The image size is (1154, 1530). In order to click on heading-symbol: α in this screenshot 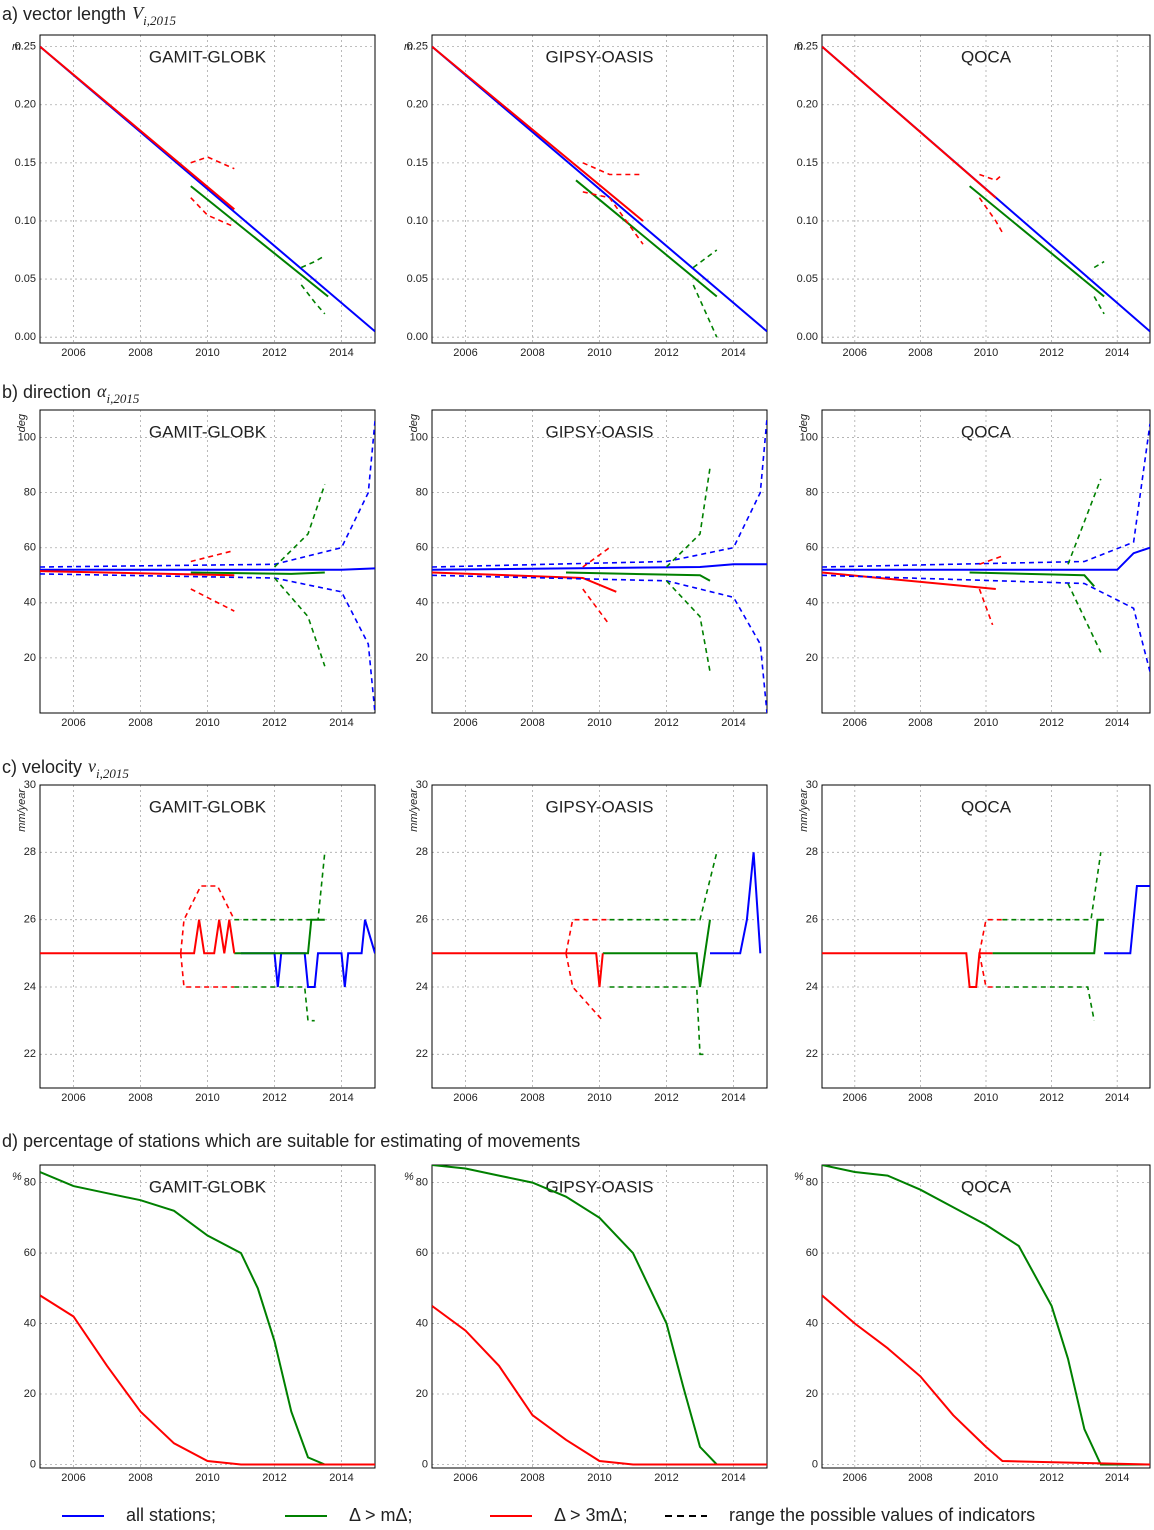, I will do `click(102, 391)`.